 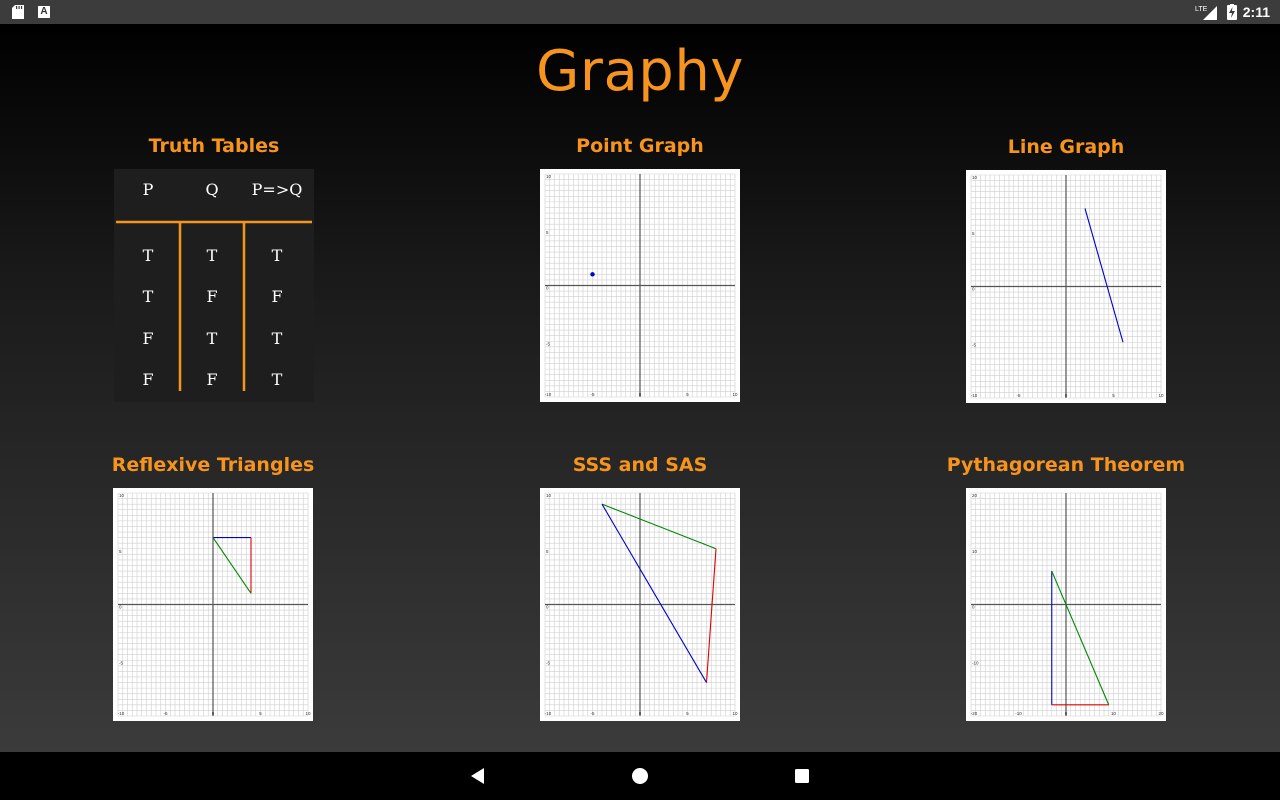 I want to click on graph-line-segment, so click(x=1104, y=275).